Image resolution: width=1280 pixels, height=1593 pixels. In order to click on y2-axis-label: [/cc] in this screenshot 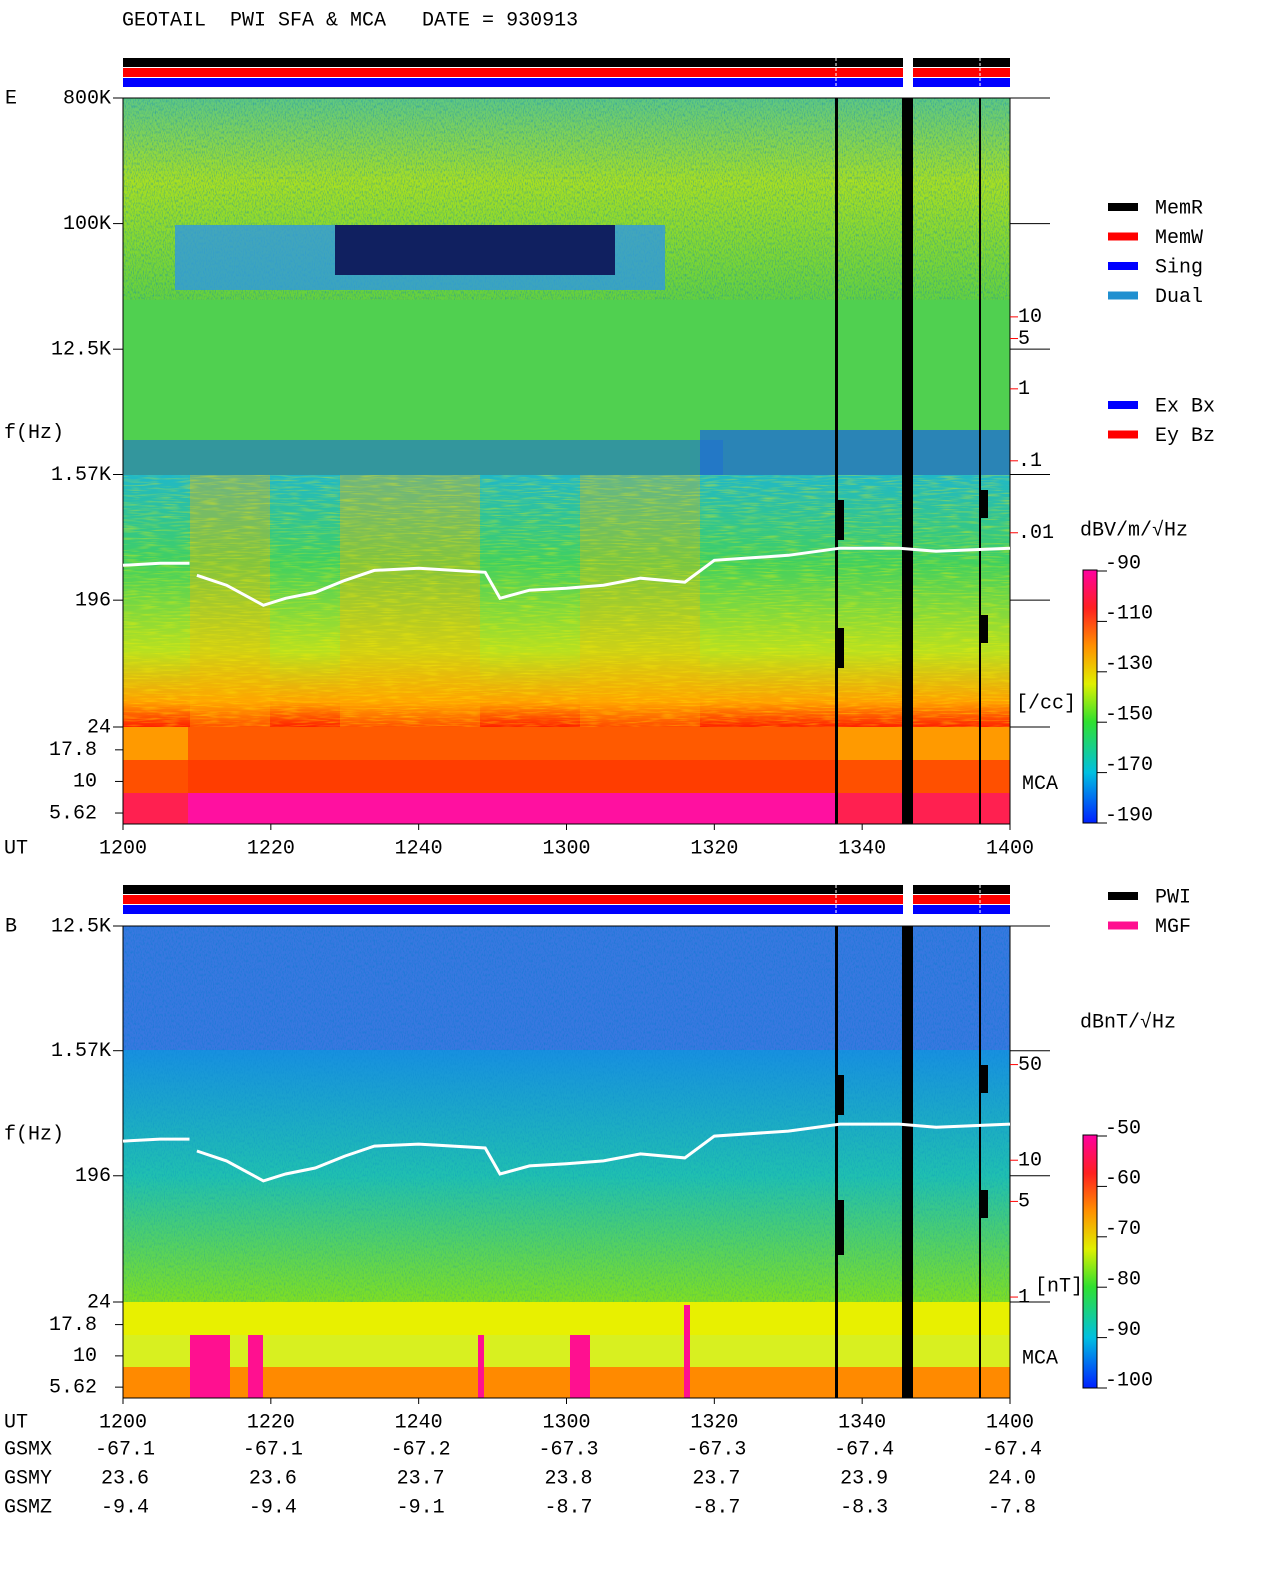, I will do `click(1046, 703)`.